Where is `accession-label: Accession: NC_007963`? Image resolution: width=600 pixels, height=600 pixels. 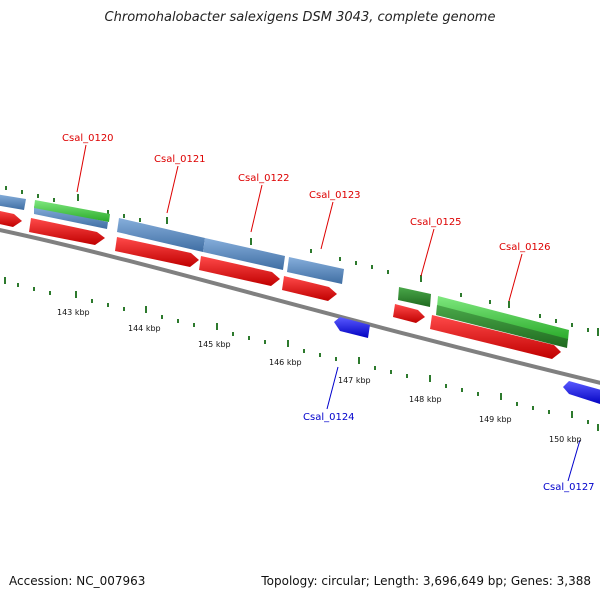 accession-label: Accession: NC_007963 is located at coordinates (77, 581).